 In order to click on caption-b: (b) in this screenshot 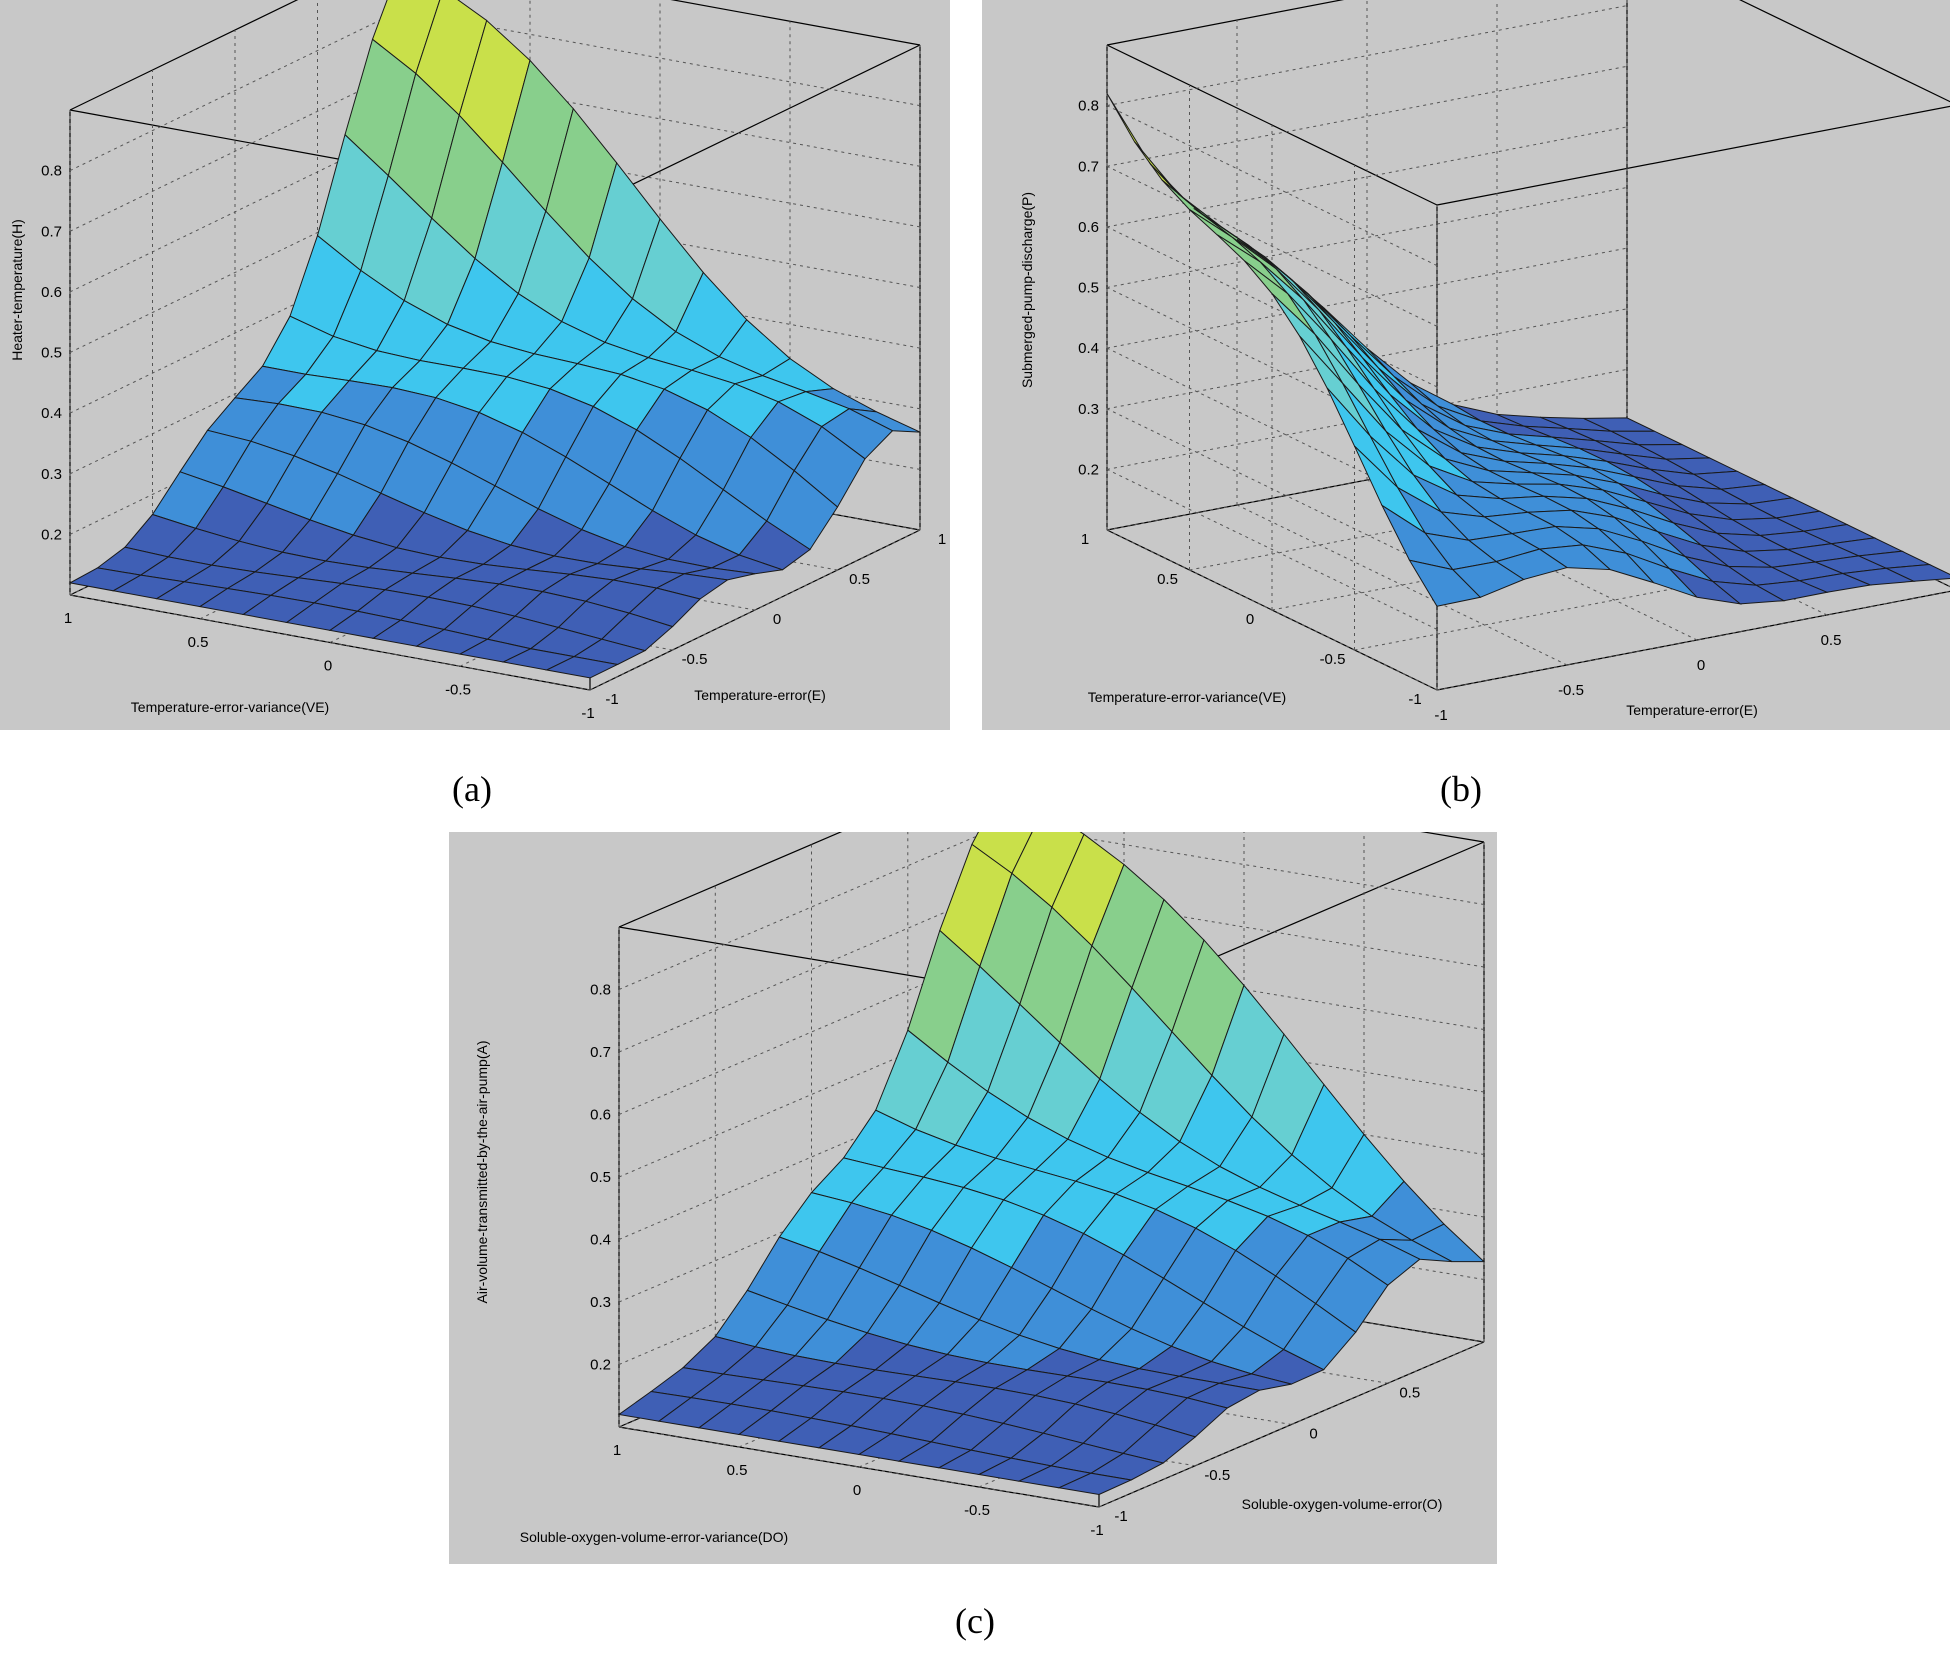, I will do `click(1461, 789)`.